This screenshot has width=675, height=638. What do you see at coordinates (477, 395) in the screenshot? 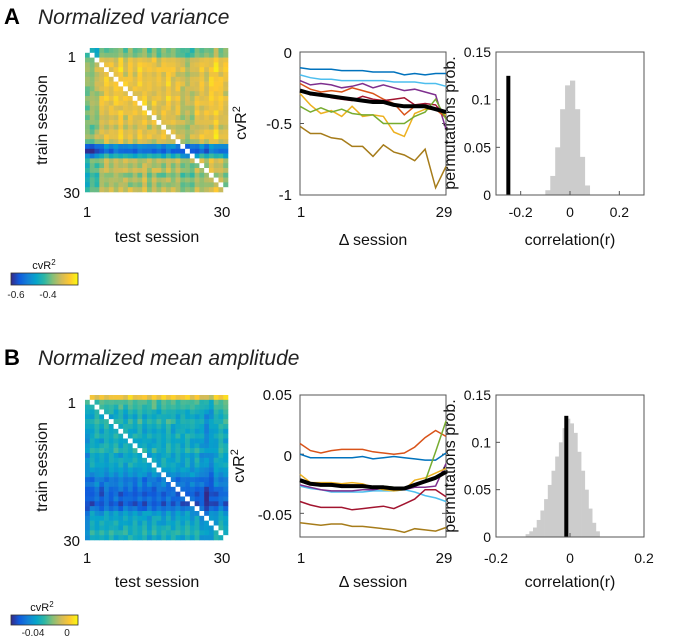
I see `ytick-label: 0.15` at bounding box center [477, 395].